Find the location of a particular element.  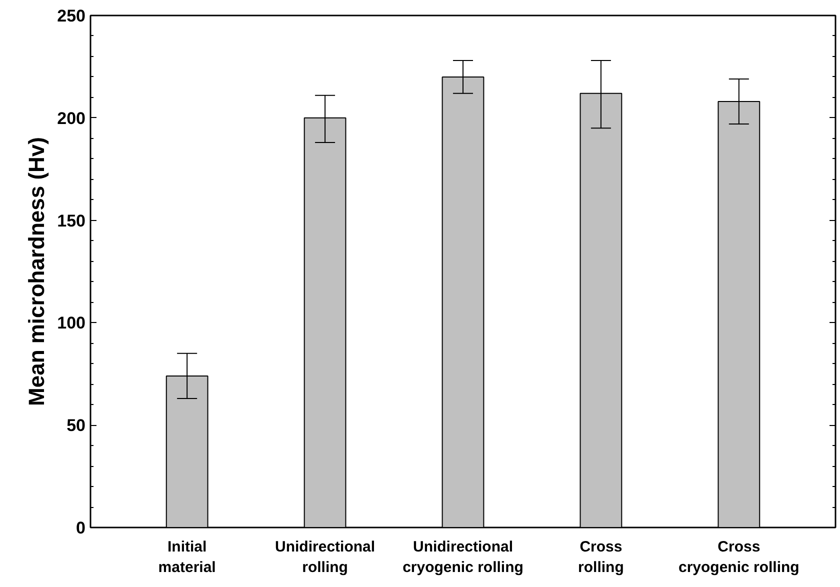

x-tick-label: Unidirectional cryogenic rolling is located at coordinates (463, 557).